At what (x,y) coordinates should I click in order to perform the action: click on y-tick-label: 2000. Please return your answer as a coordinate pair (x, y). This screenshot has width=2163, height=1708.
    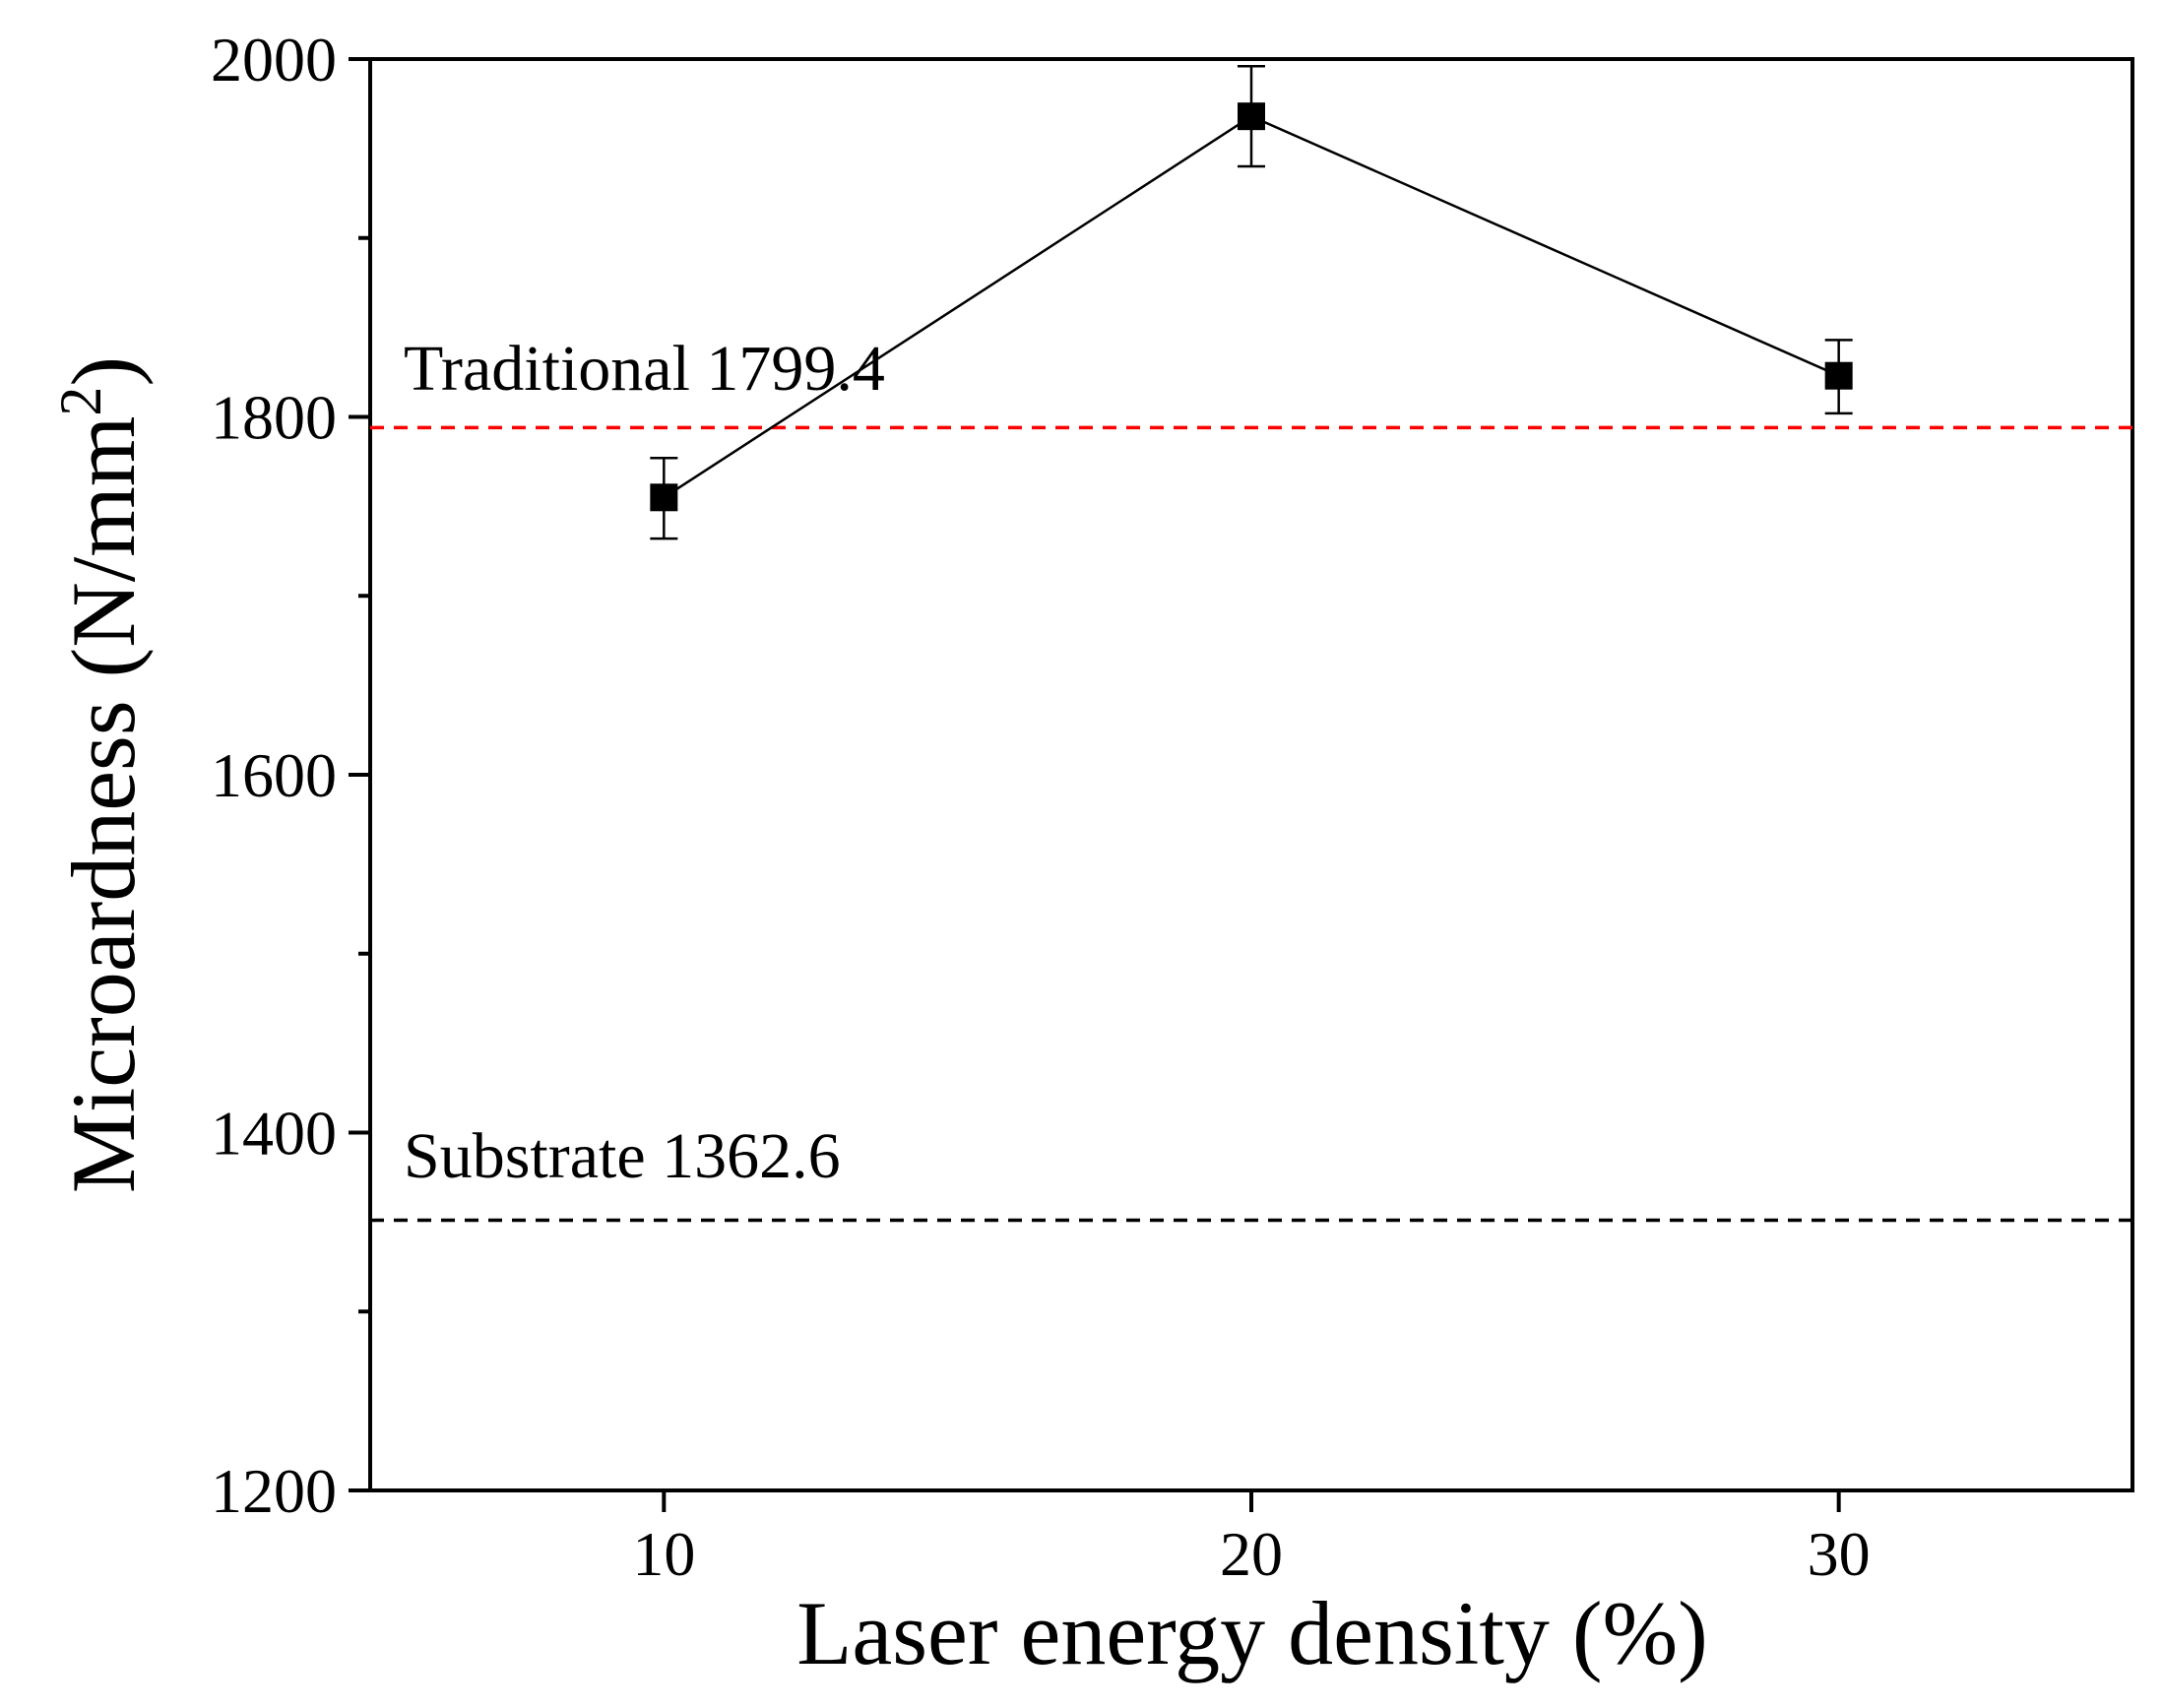
    Looking at the image, I should click on (274, 60).